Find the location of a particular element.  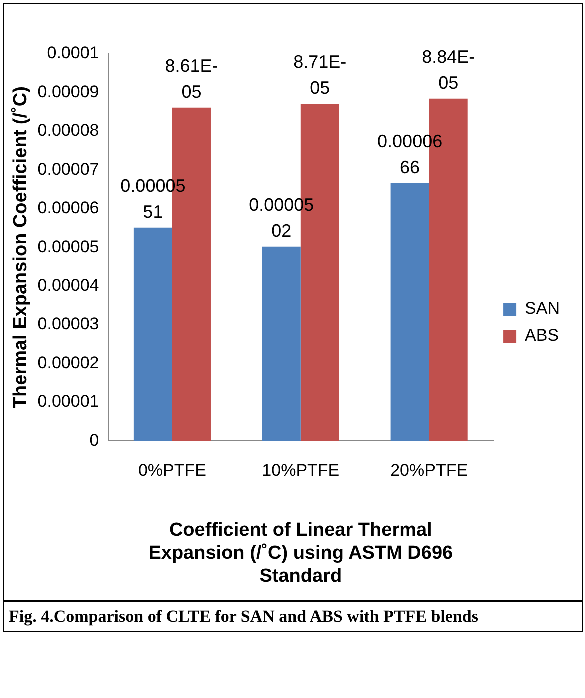

y-tick-label: 0.00008 is located at coordinates (69, 130).